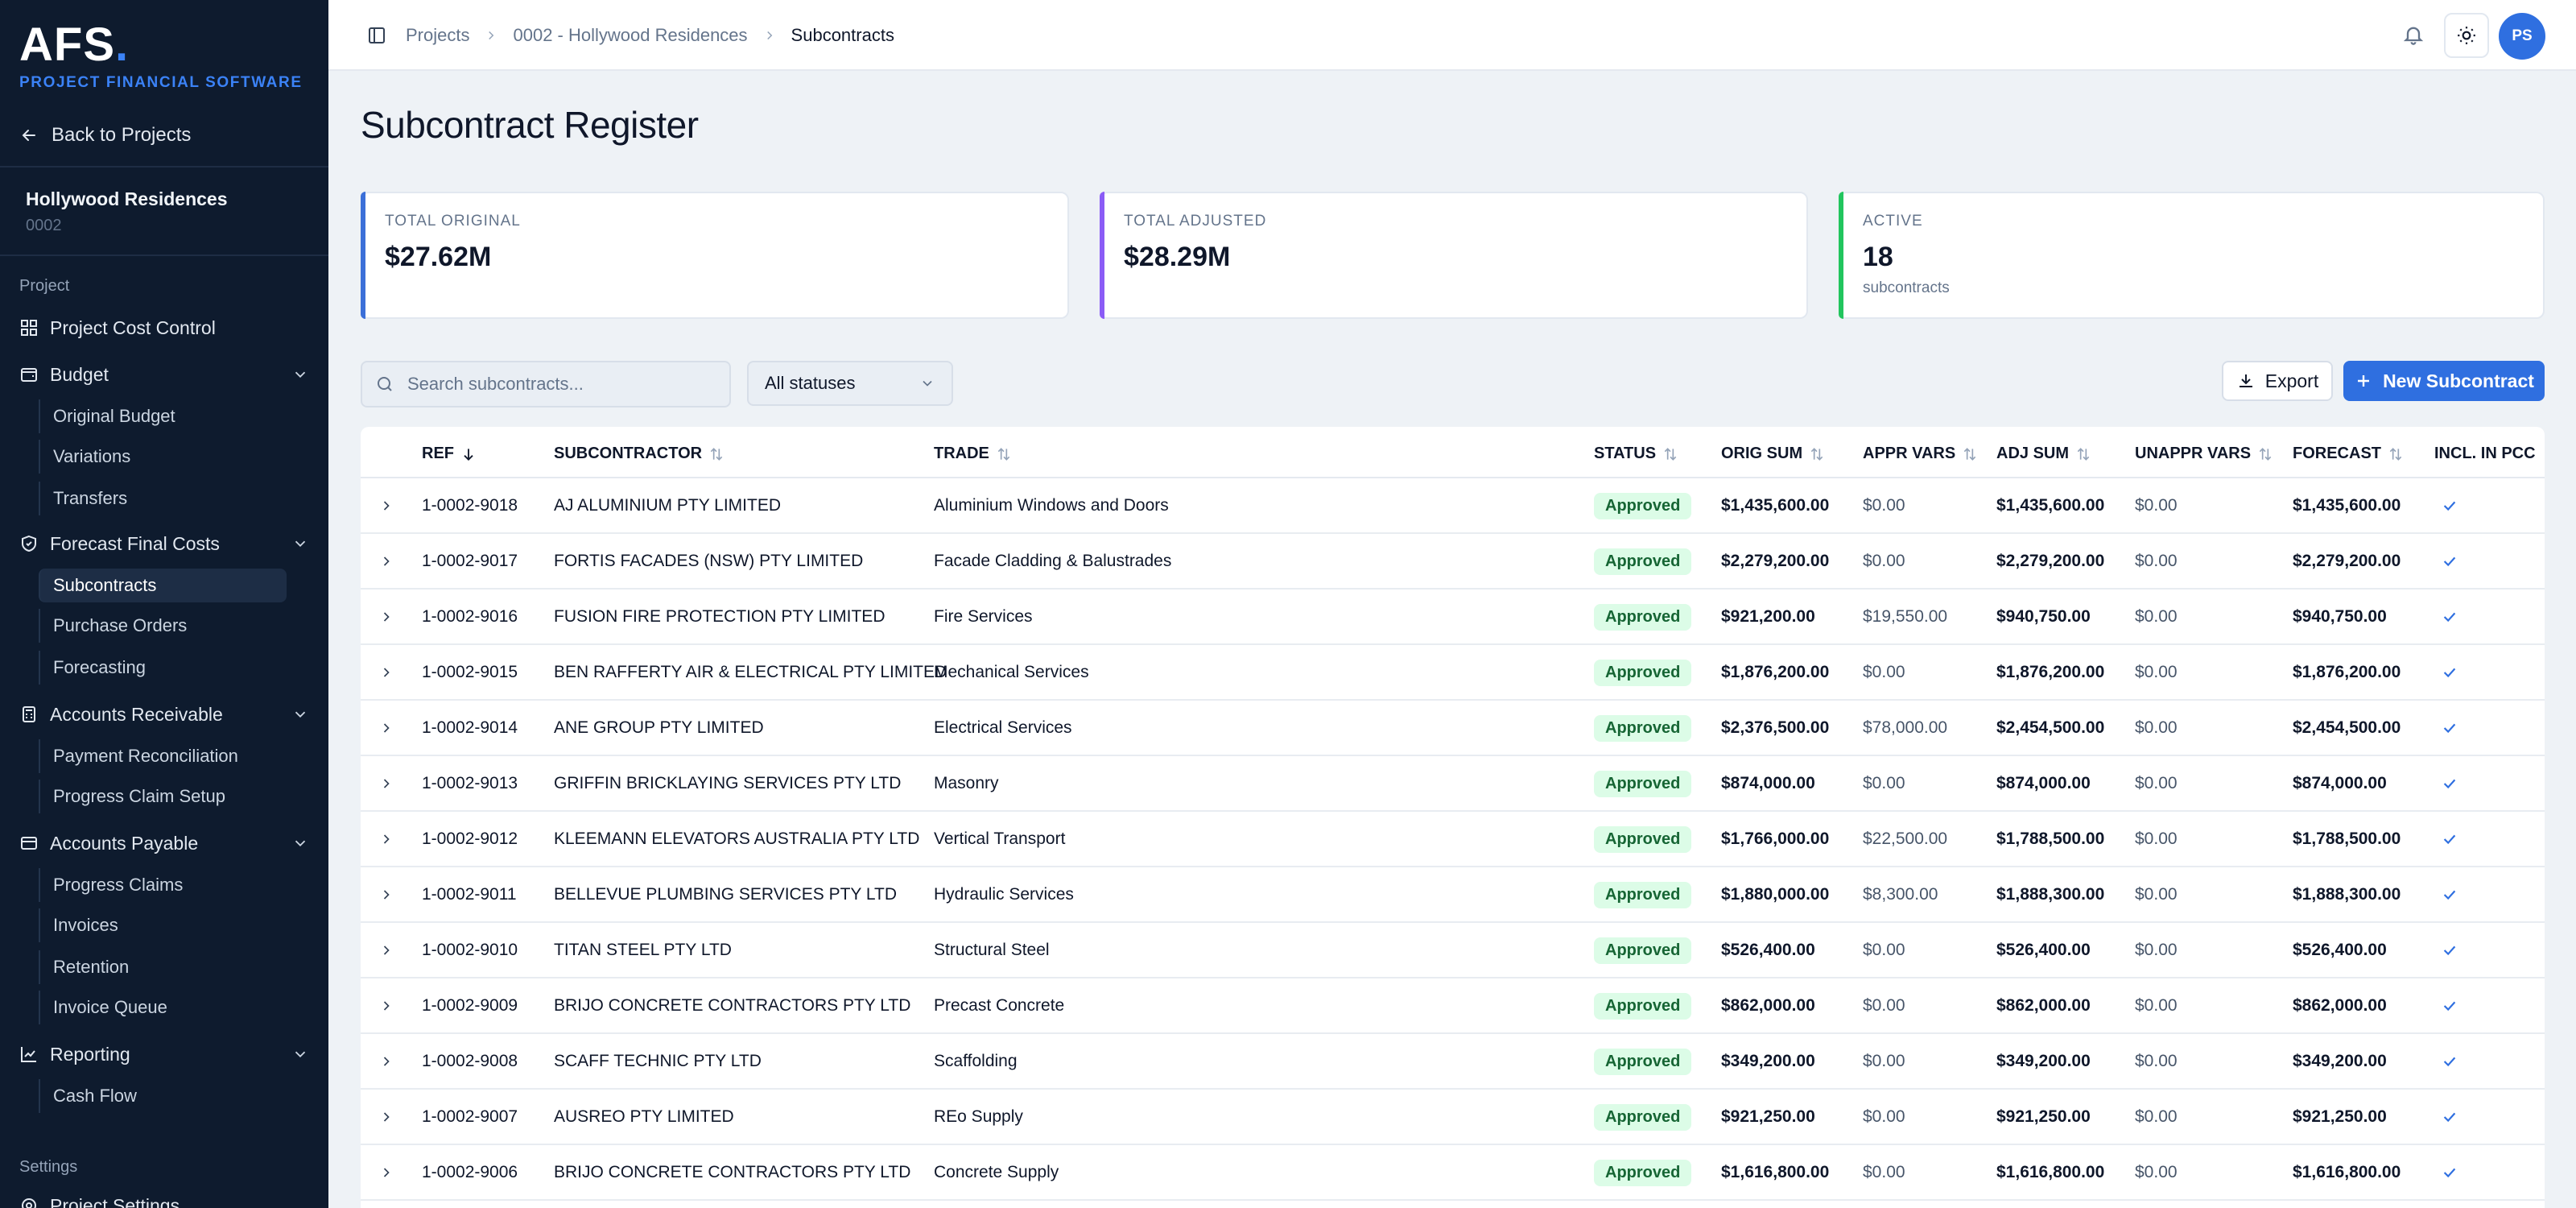 The image size is (2576, 1208). Describe the element at coordinates (1920, 454) in the screenshot. I see `column-header: APPR VARS` at that location.